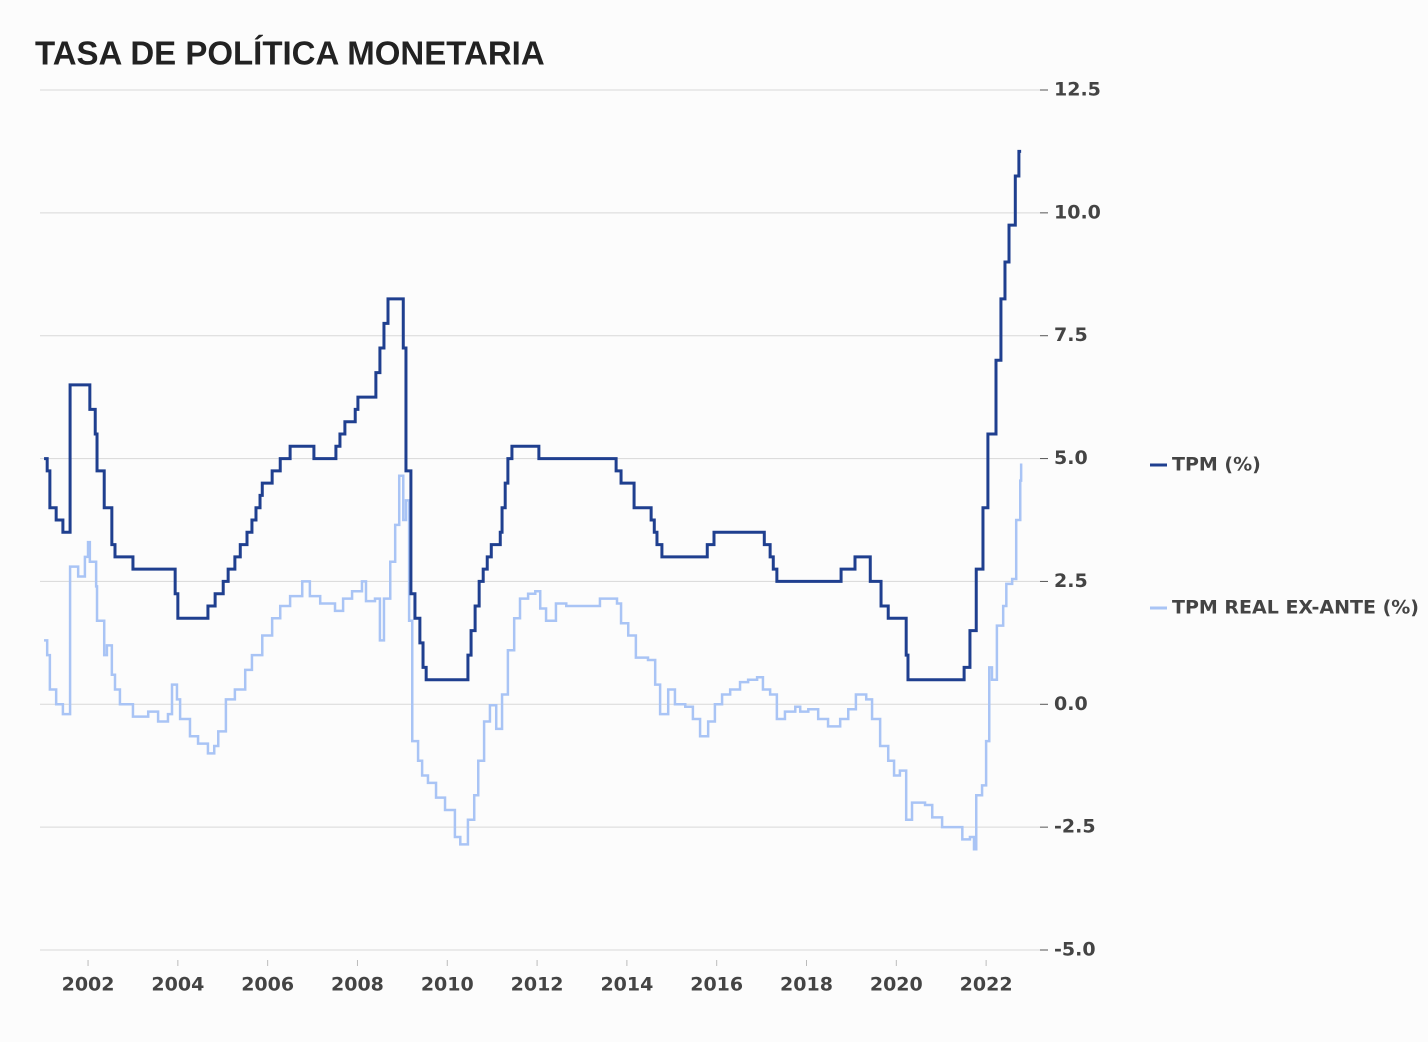 This screenshot has height=1042, width=1428. Describe the element at coordinates (986, 985) in the screenshot. I see `x-tick-label: 2022` at that location.